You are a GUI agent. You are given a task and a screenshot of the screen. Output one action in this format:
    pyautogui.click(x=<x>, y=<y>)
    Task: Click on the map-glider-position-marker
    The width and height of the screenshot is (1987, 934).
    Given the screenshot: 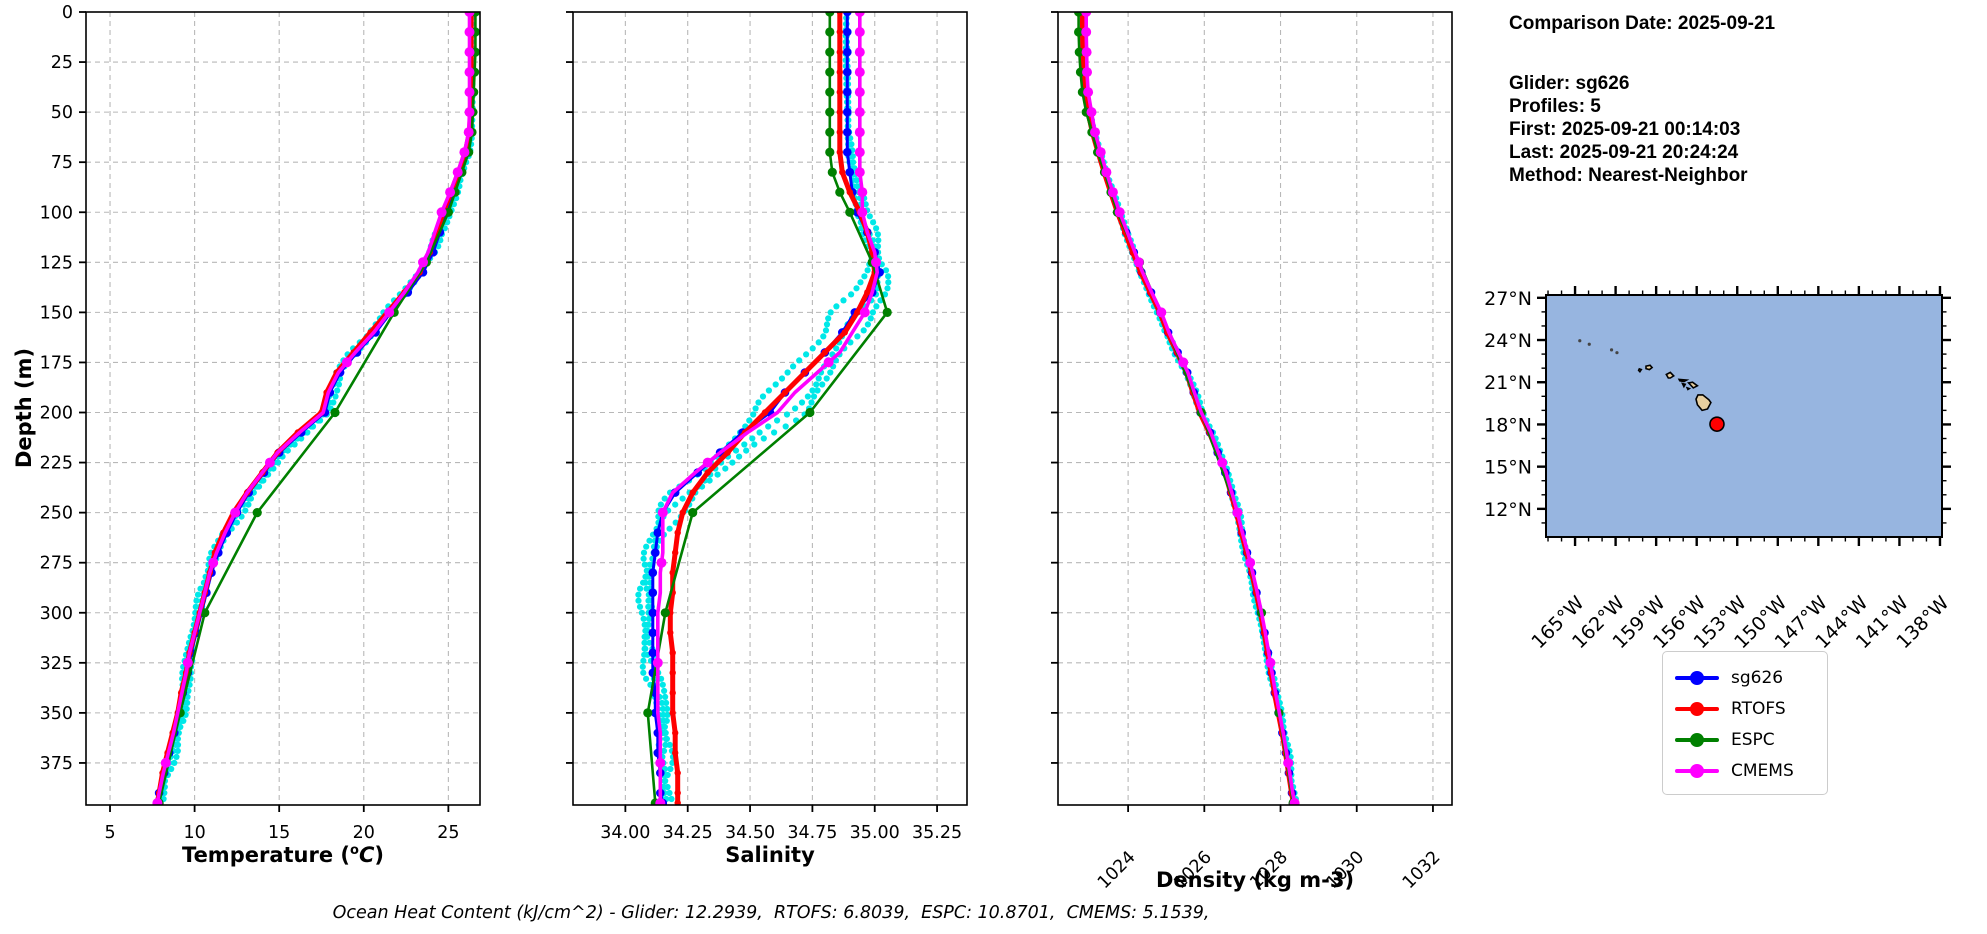 What is the action you would take?
    pyautogui.click(x=1717, y=424)
    